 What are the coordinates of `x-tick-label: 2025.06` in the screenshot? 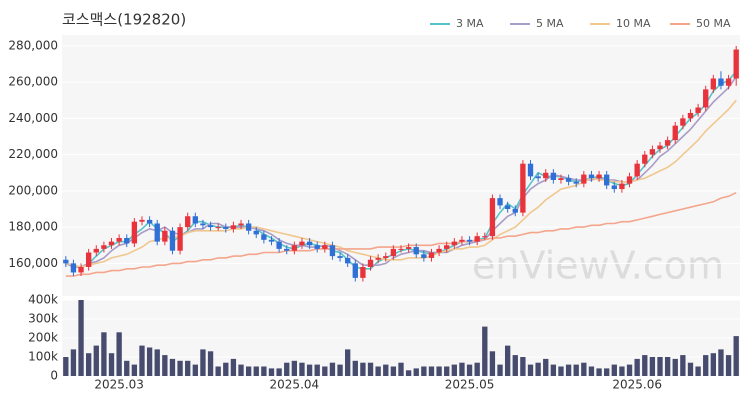 It's located at (637, 385).